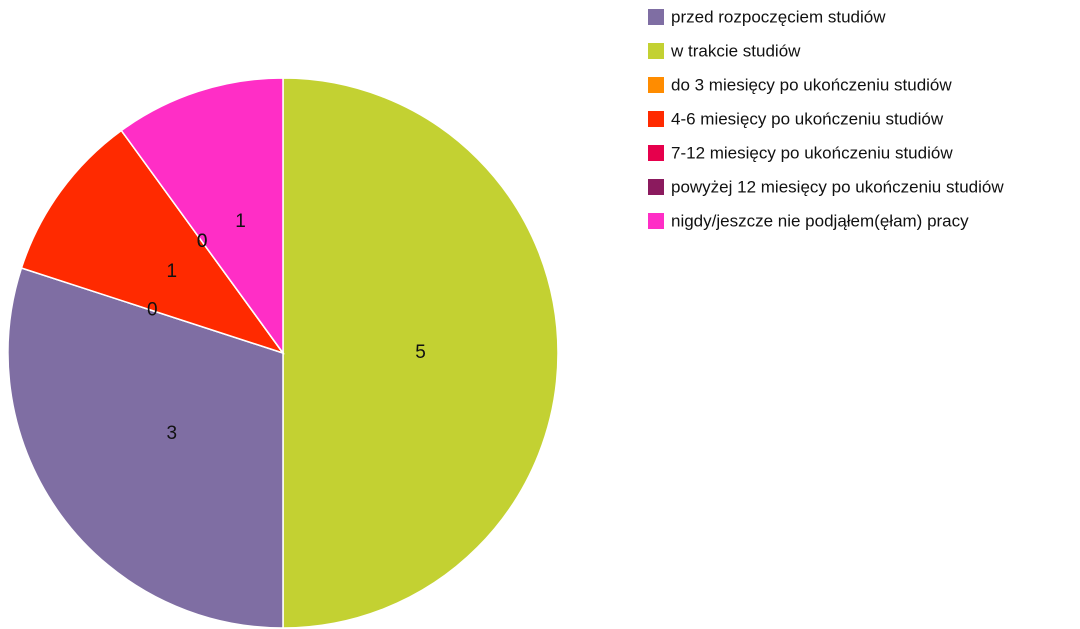  Describe the element at coordinates (820, 220) in the screenshot. I see `legend-label: nigdy/jeszcze nie podjąłem(ęłam) pracy` at that location.